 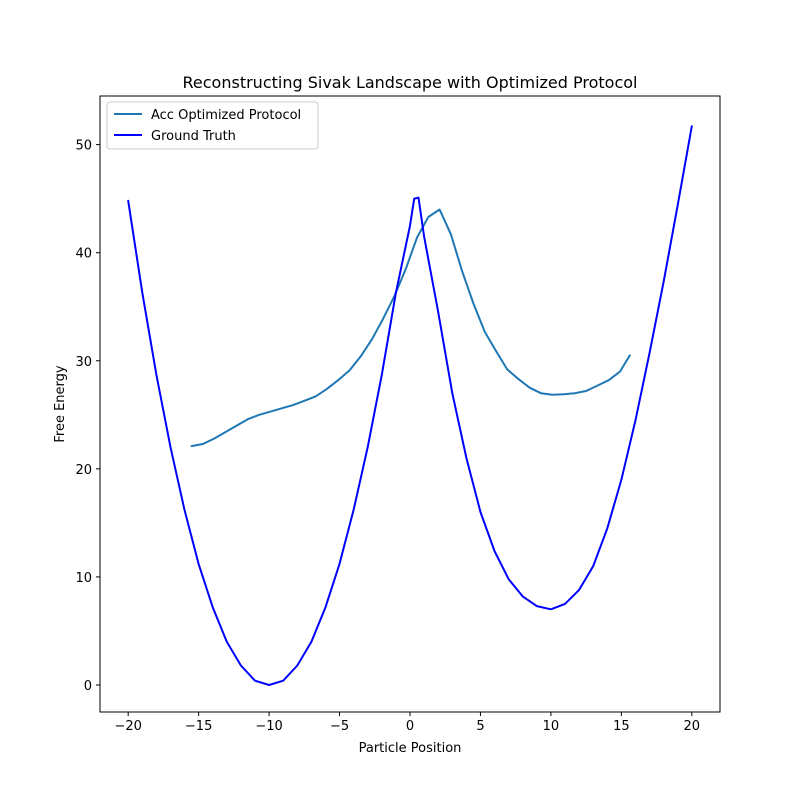 What do you see at coordinates (193, 136) in the screenshot?
I see `legend-label-ground-truth: Ground Truth` at bounding box center [193, 136].